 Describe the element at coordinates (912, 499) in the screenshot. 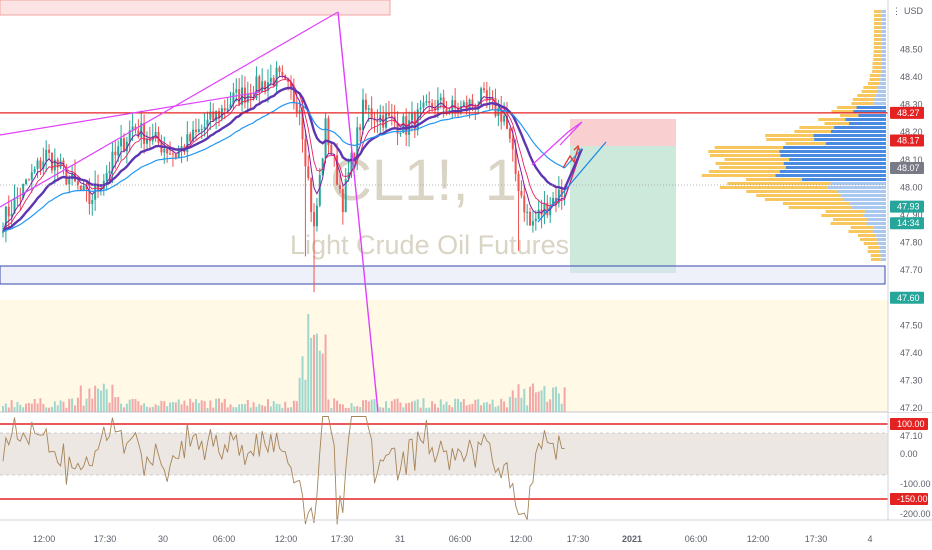

I see `osc-tag-label: -150.00` at that location.